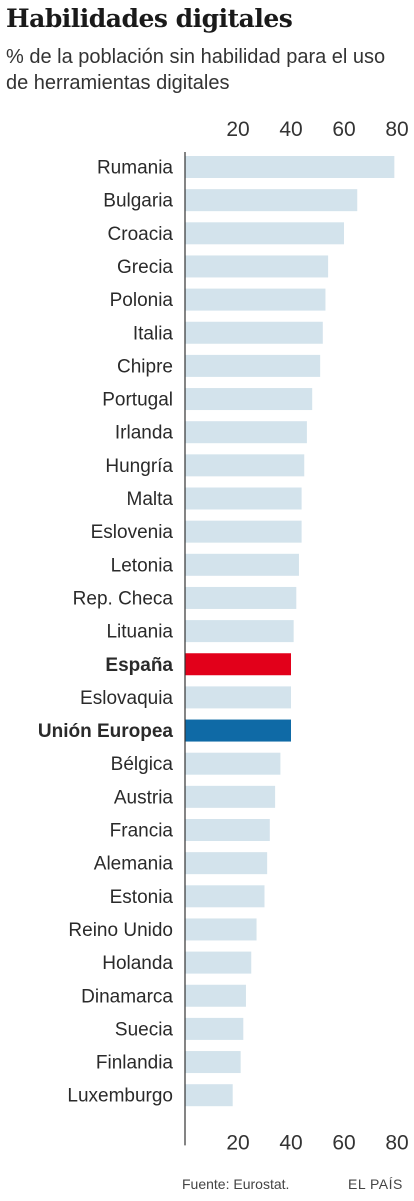  What do you see at coordinates (241, 597) in the screenshot?
I see `bar-rep-checa` at bounding box center [241, 597].